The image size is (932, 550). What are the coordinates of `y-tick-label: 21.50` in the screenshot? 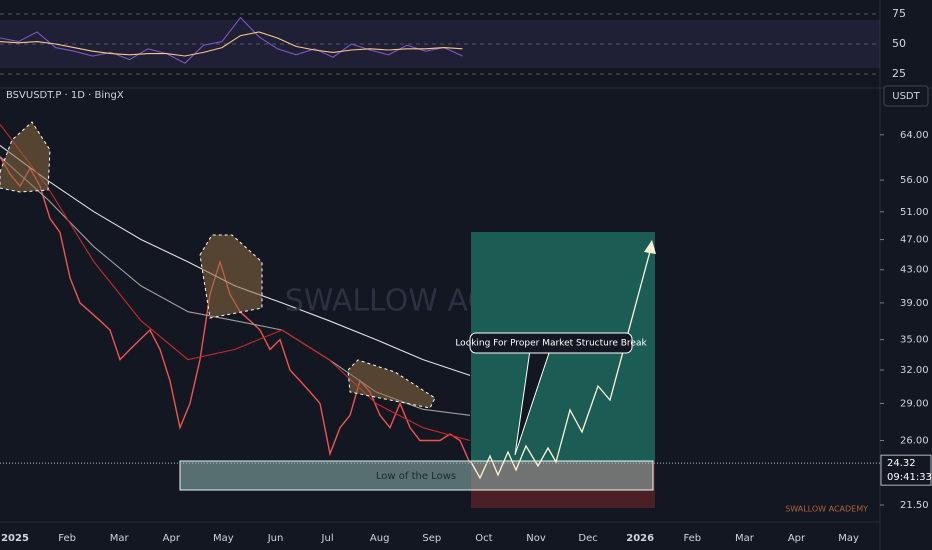 It's located at (914, 505).